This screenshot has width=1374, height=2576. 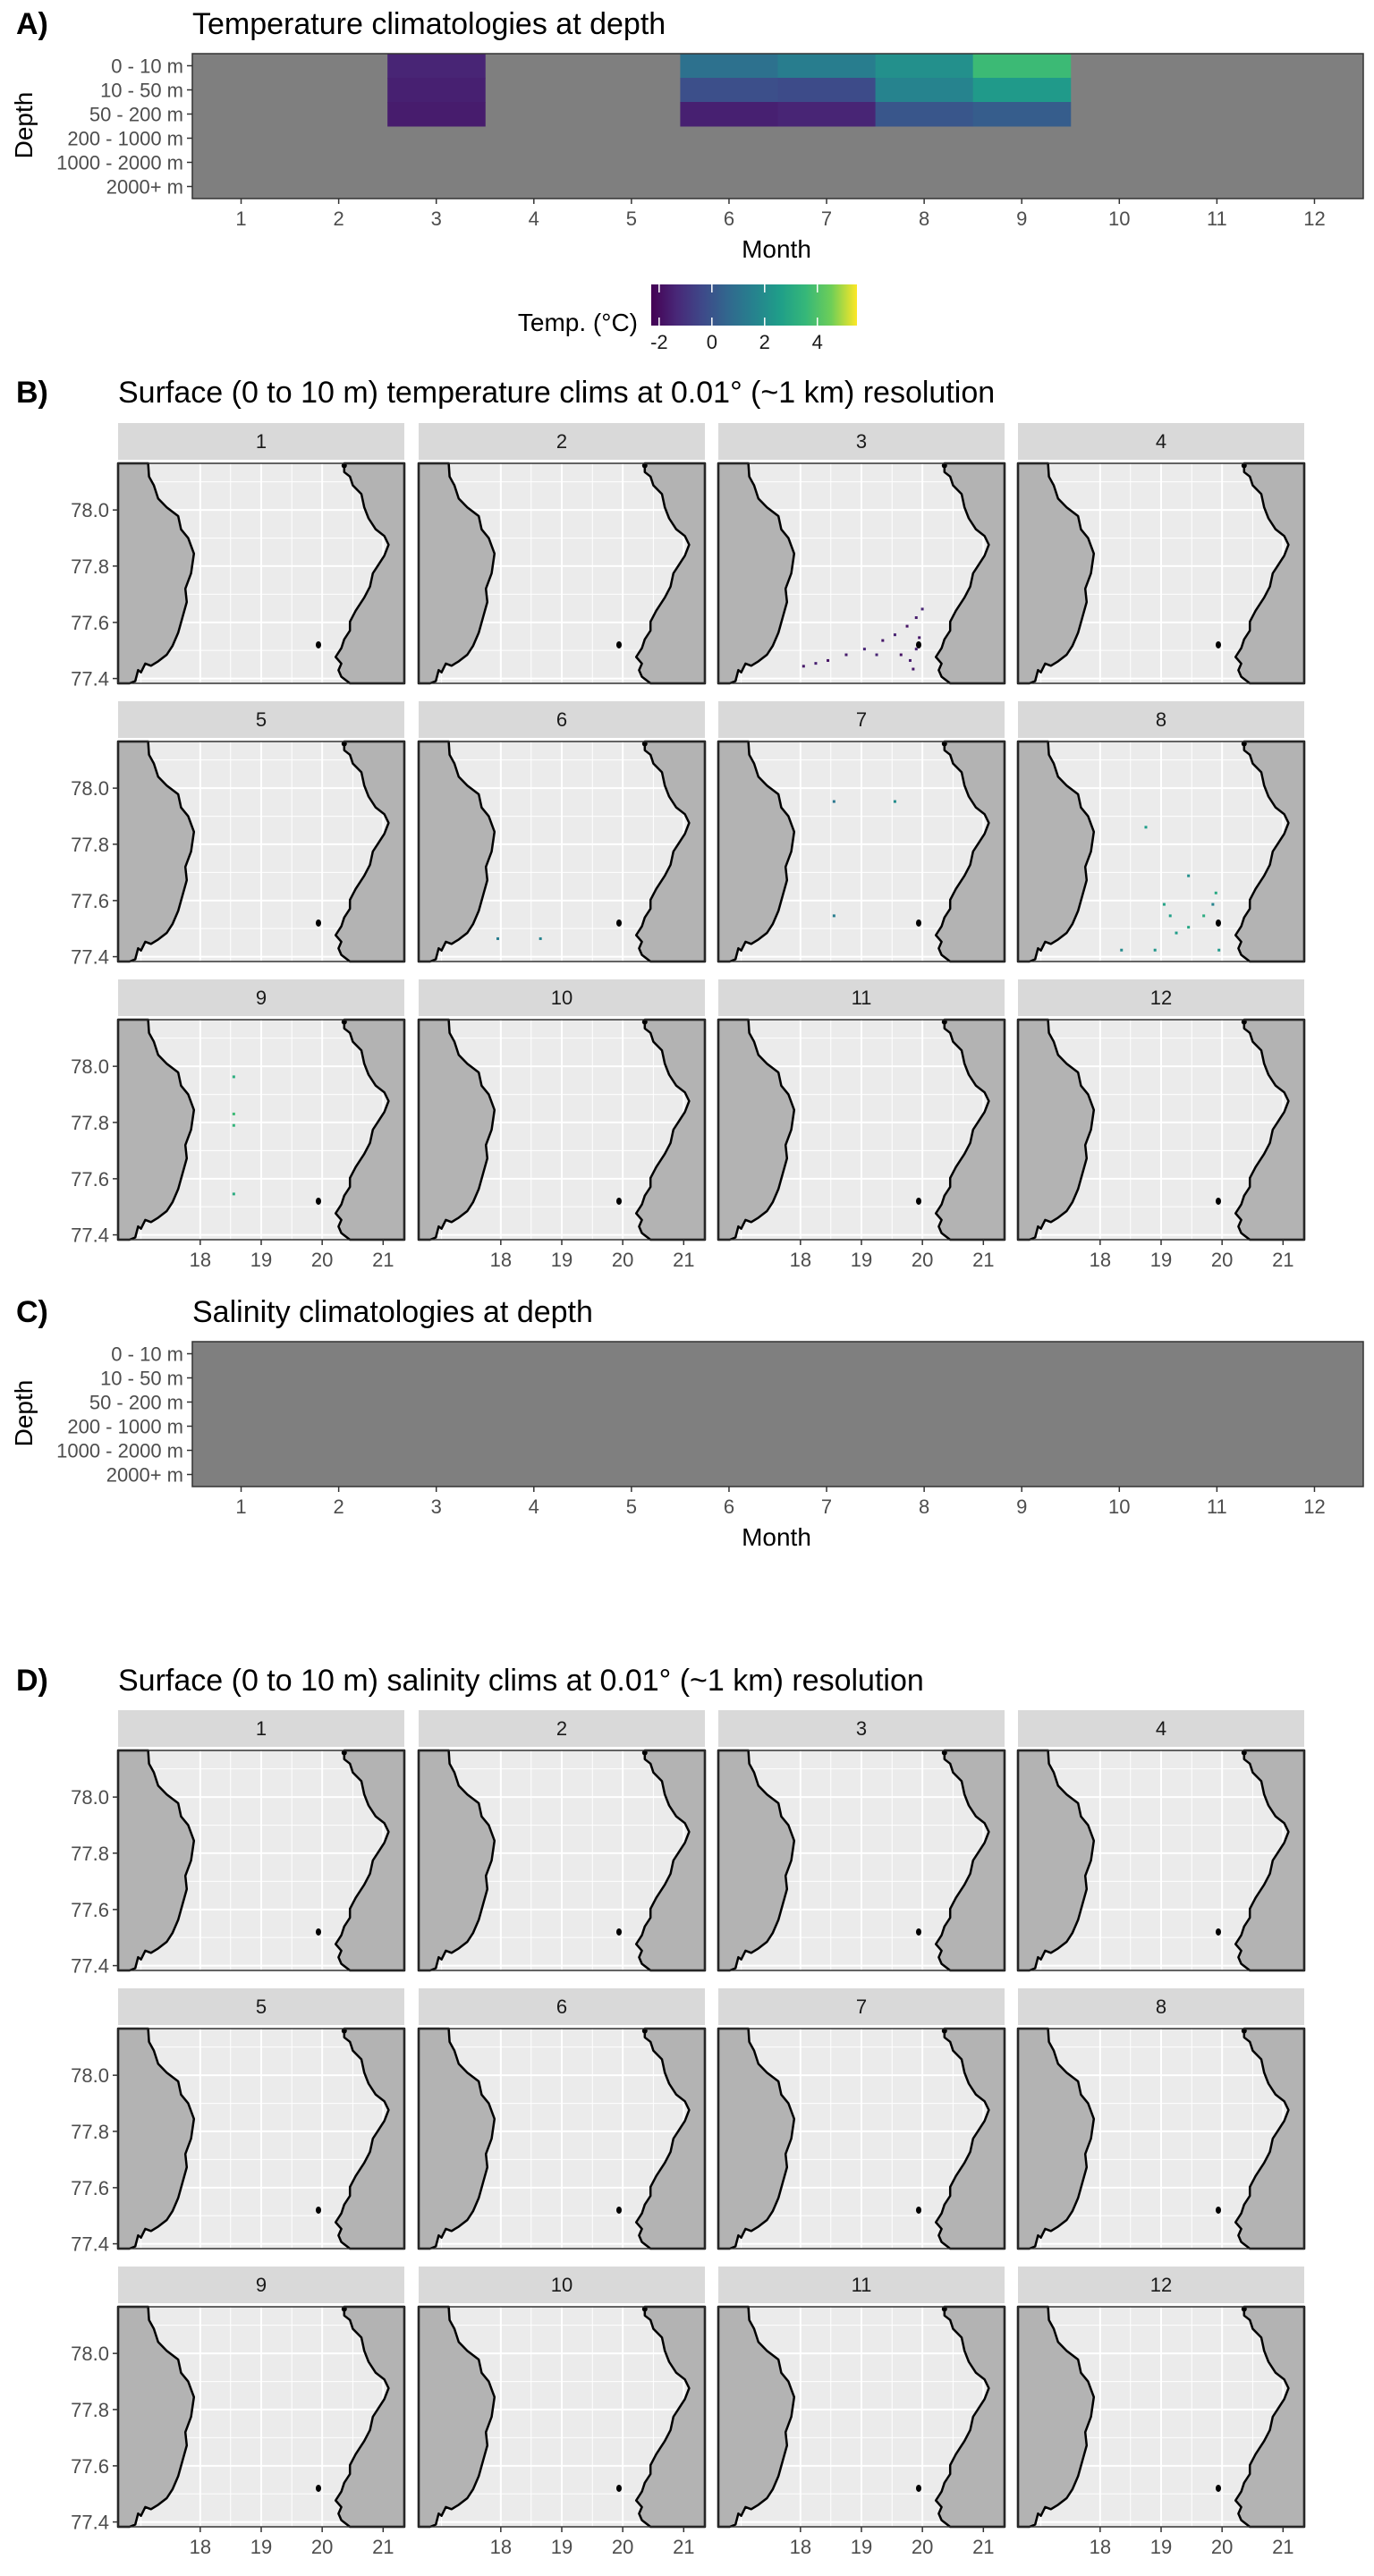 I want to click on map-facet-6: 6, so click(x=562, y=2119).